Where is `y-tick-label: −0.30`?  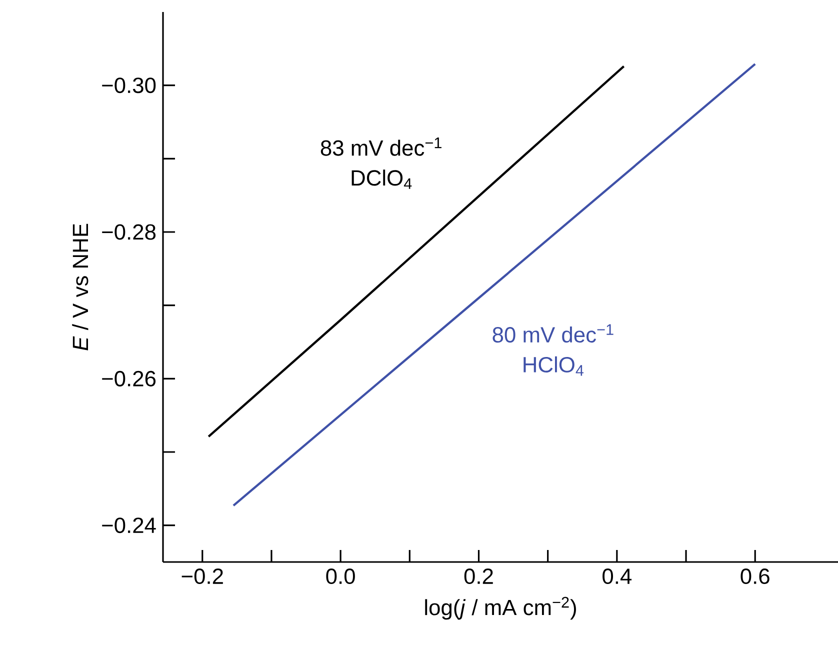 y-tick-label: −0.30 is located at coordinates (129, 86).